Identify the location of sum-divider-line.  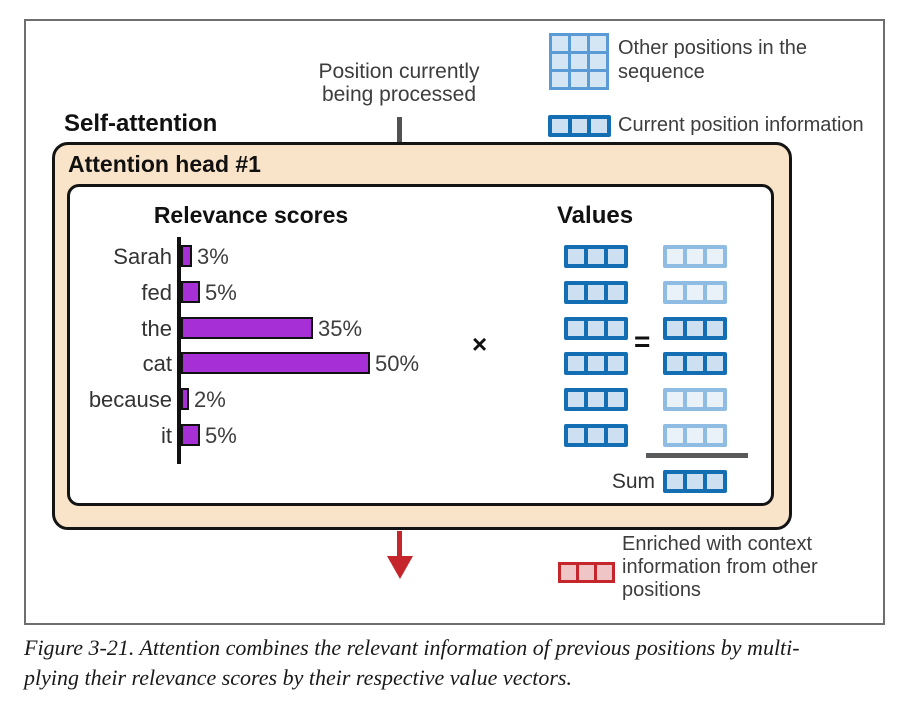
(697, 455).